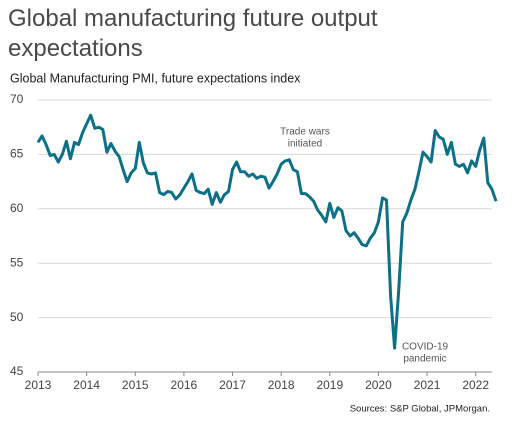 The width and height of the screenshot is (513, 424). What do you see at coordinates (427, 385) in the screenshot?
I see `x-tick-label: 2021` at bounding box center [427, 385].